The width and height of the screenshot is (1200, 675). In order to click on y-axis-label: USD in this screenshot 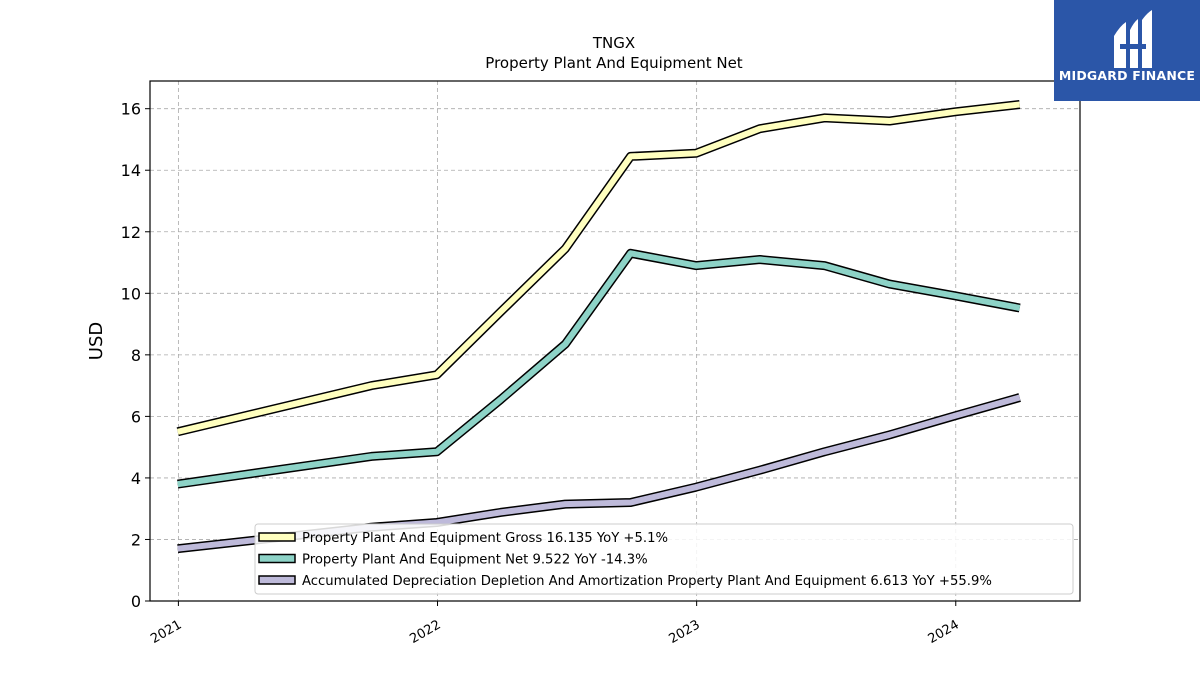, I will do `click(96, 341)`.